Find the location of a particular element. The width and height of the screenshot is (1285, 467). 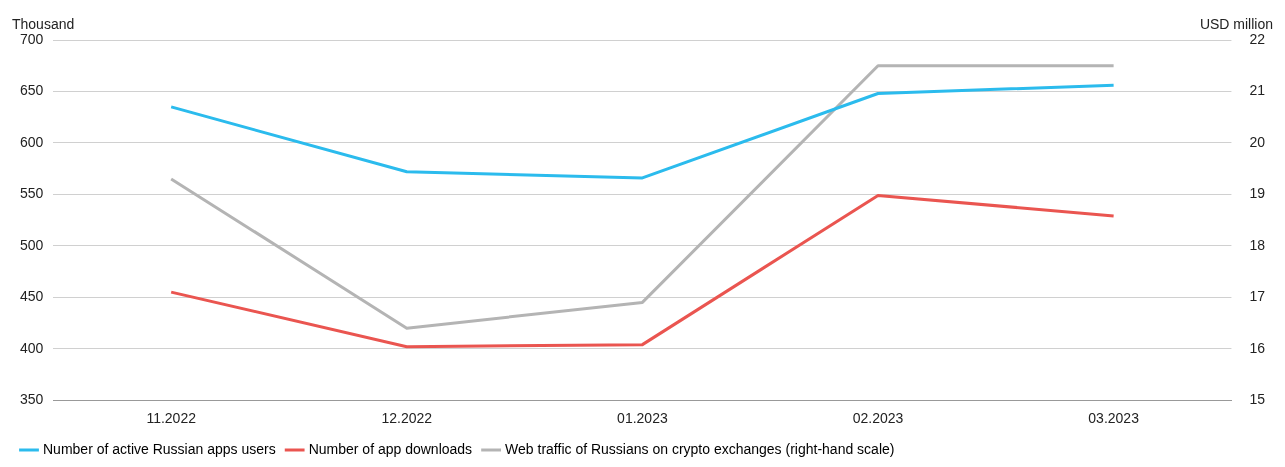

y2-tick-label: 21 is located at coordinates (1257, 90).